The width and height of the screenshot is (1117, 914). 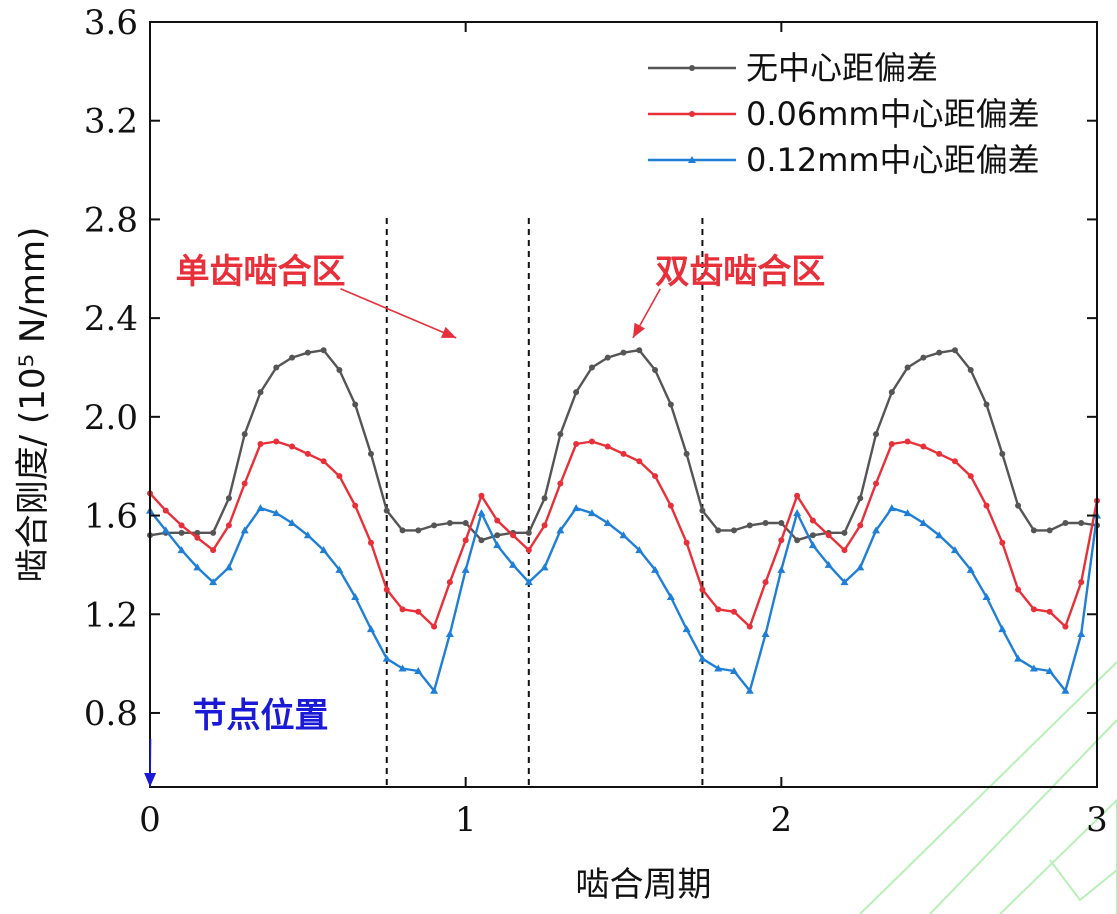 What do you see at coordinates (260, 716) in the screenshot?
I see `annotation-label: 节点位置` at bounding box center [260, 716].